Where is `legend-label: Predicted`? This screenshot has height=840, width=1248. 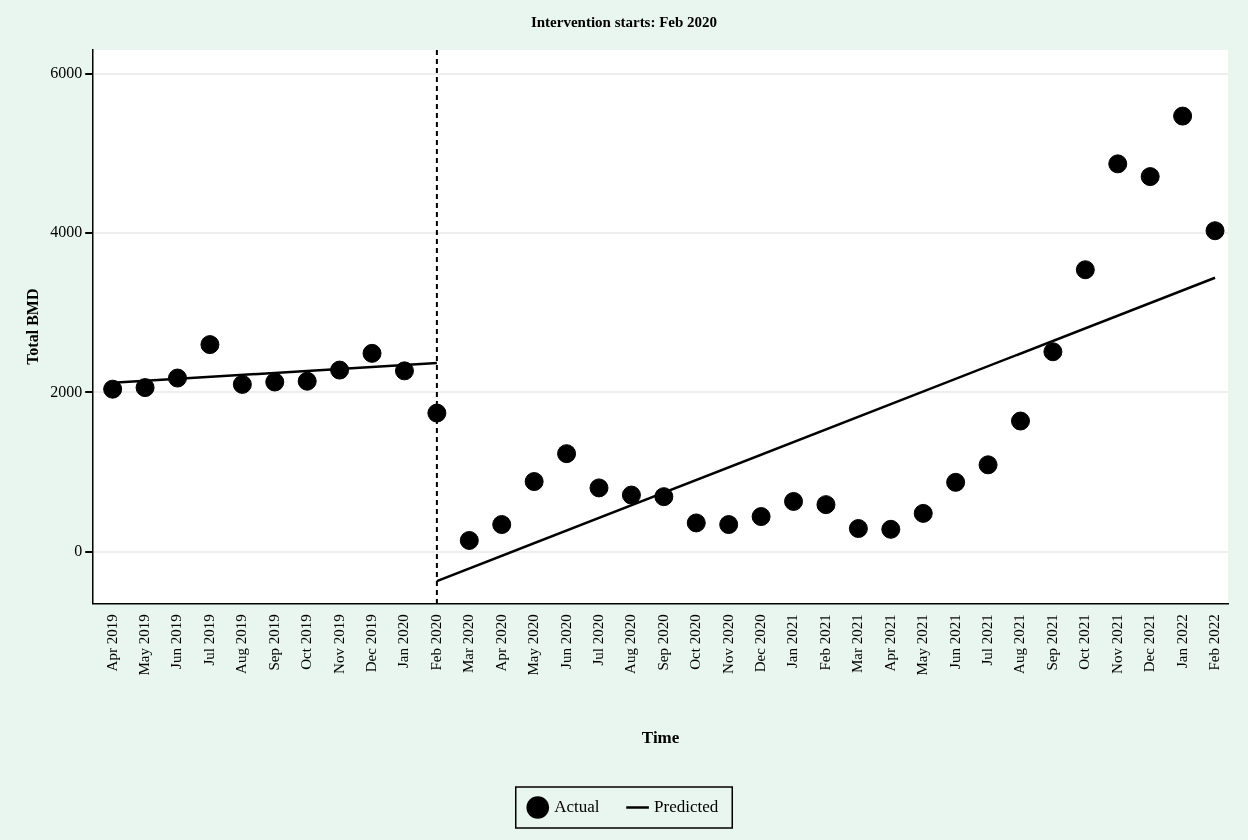
legend-label: Predicted is located at coordinates (686, 806).